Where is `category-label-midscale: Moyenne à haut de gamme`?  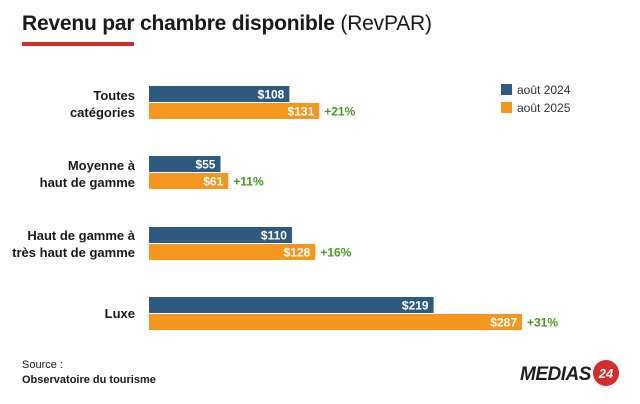 category-label-midscale: Moyenne à haut de gamme is located at coordinates (67, 174).